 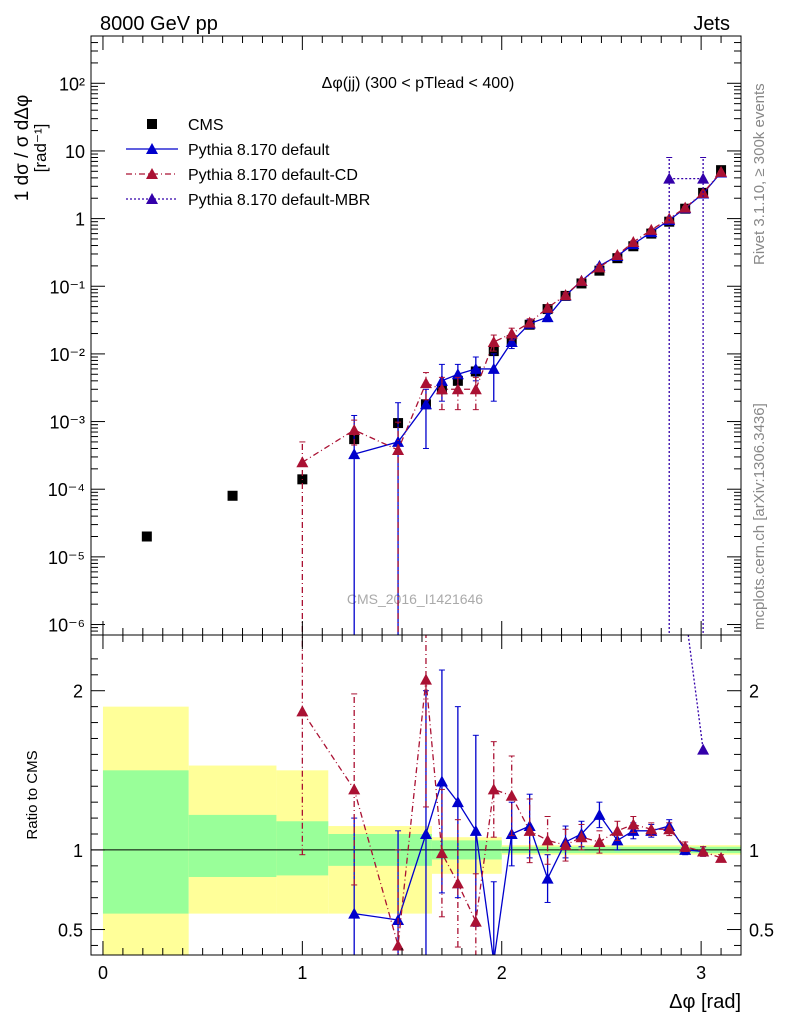 What do you see at coordinates (415, 599) in the screenshot?
I see `watermark-label: CMS_2016_I1421646` at bounding box center [415, 599].